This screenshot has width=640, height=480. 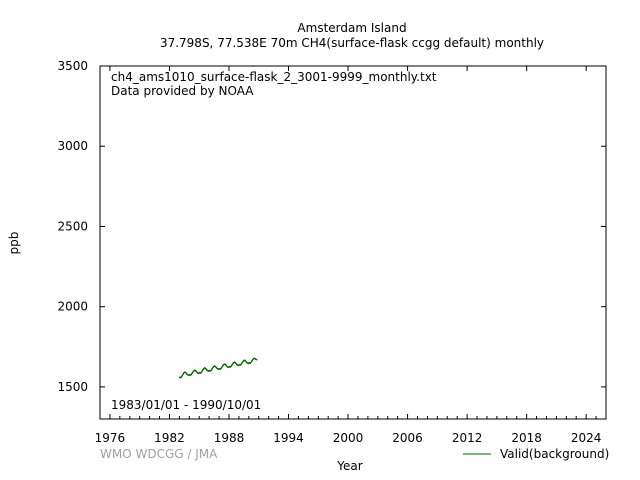 What do you see at coordinates (554, 454) in the screenshot?
I see `legend-label-valid-background: Valid(background)` at bounding box center [554, 454].